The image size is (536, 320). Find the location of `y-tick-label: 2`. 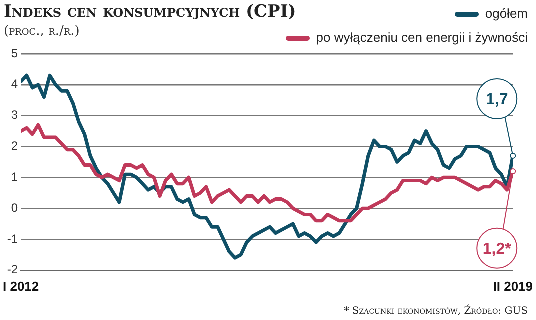

y-tick-label: 2 is located at coordinates (14, 146).